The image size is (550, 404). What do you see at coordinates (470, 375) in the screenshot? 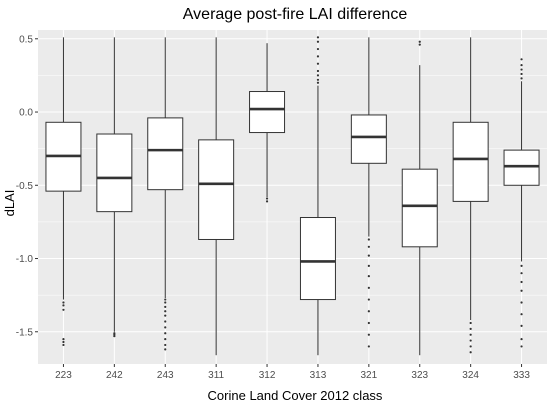
I see `x-tick-label: 324` at bounding box center [470, 375].